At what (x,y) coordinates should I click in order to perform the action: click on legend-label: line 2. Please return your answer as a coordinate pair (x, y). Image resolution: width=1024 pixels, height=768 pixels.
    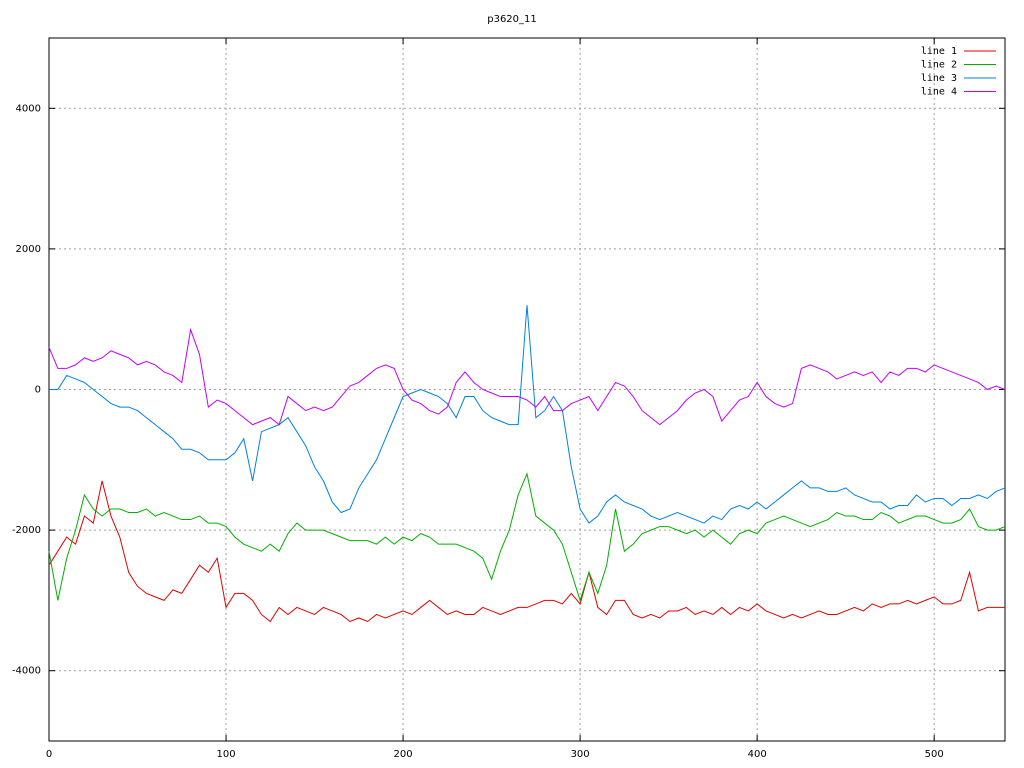
    Looking at the image, I should click on (939, 65).